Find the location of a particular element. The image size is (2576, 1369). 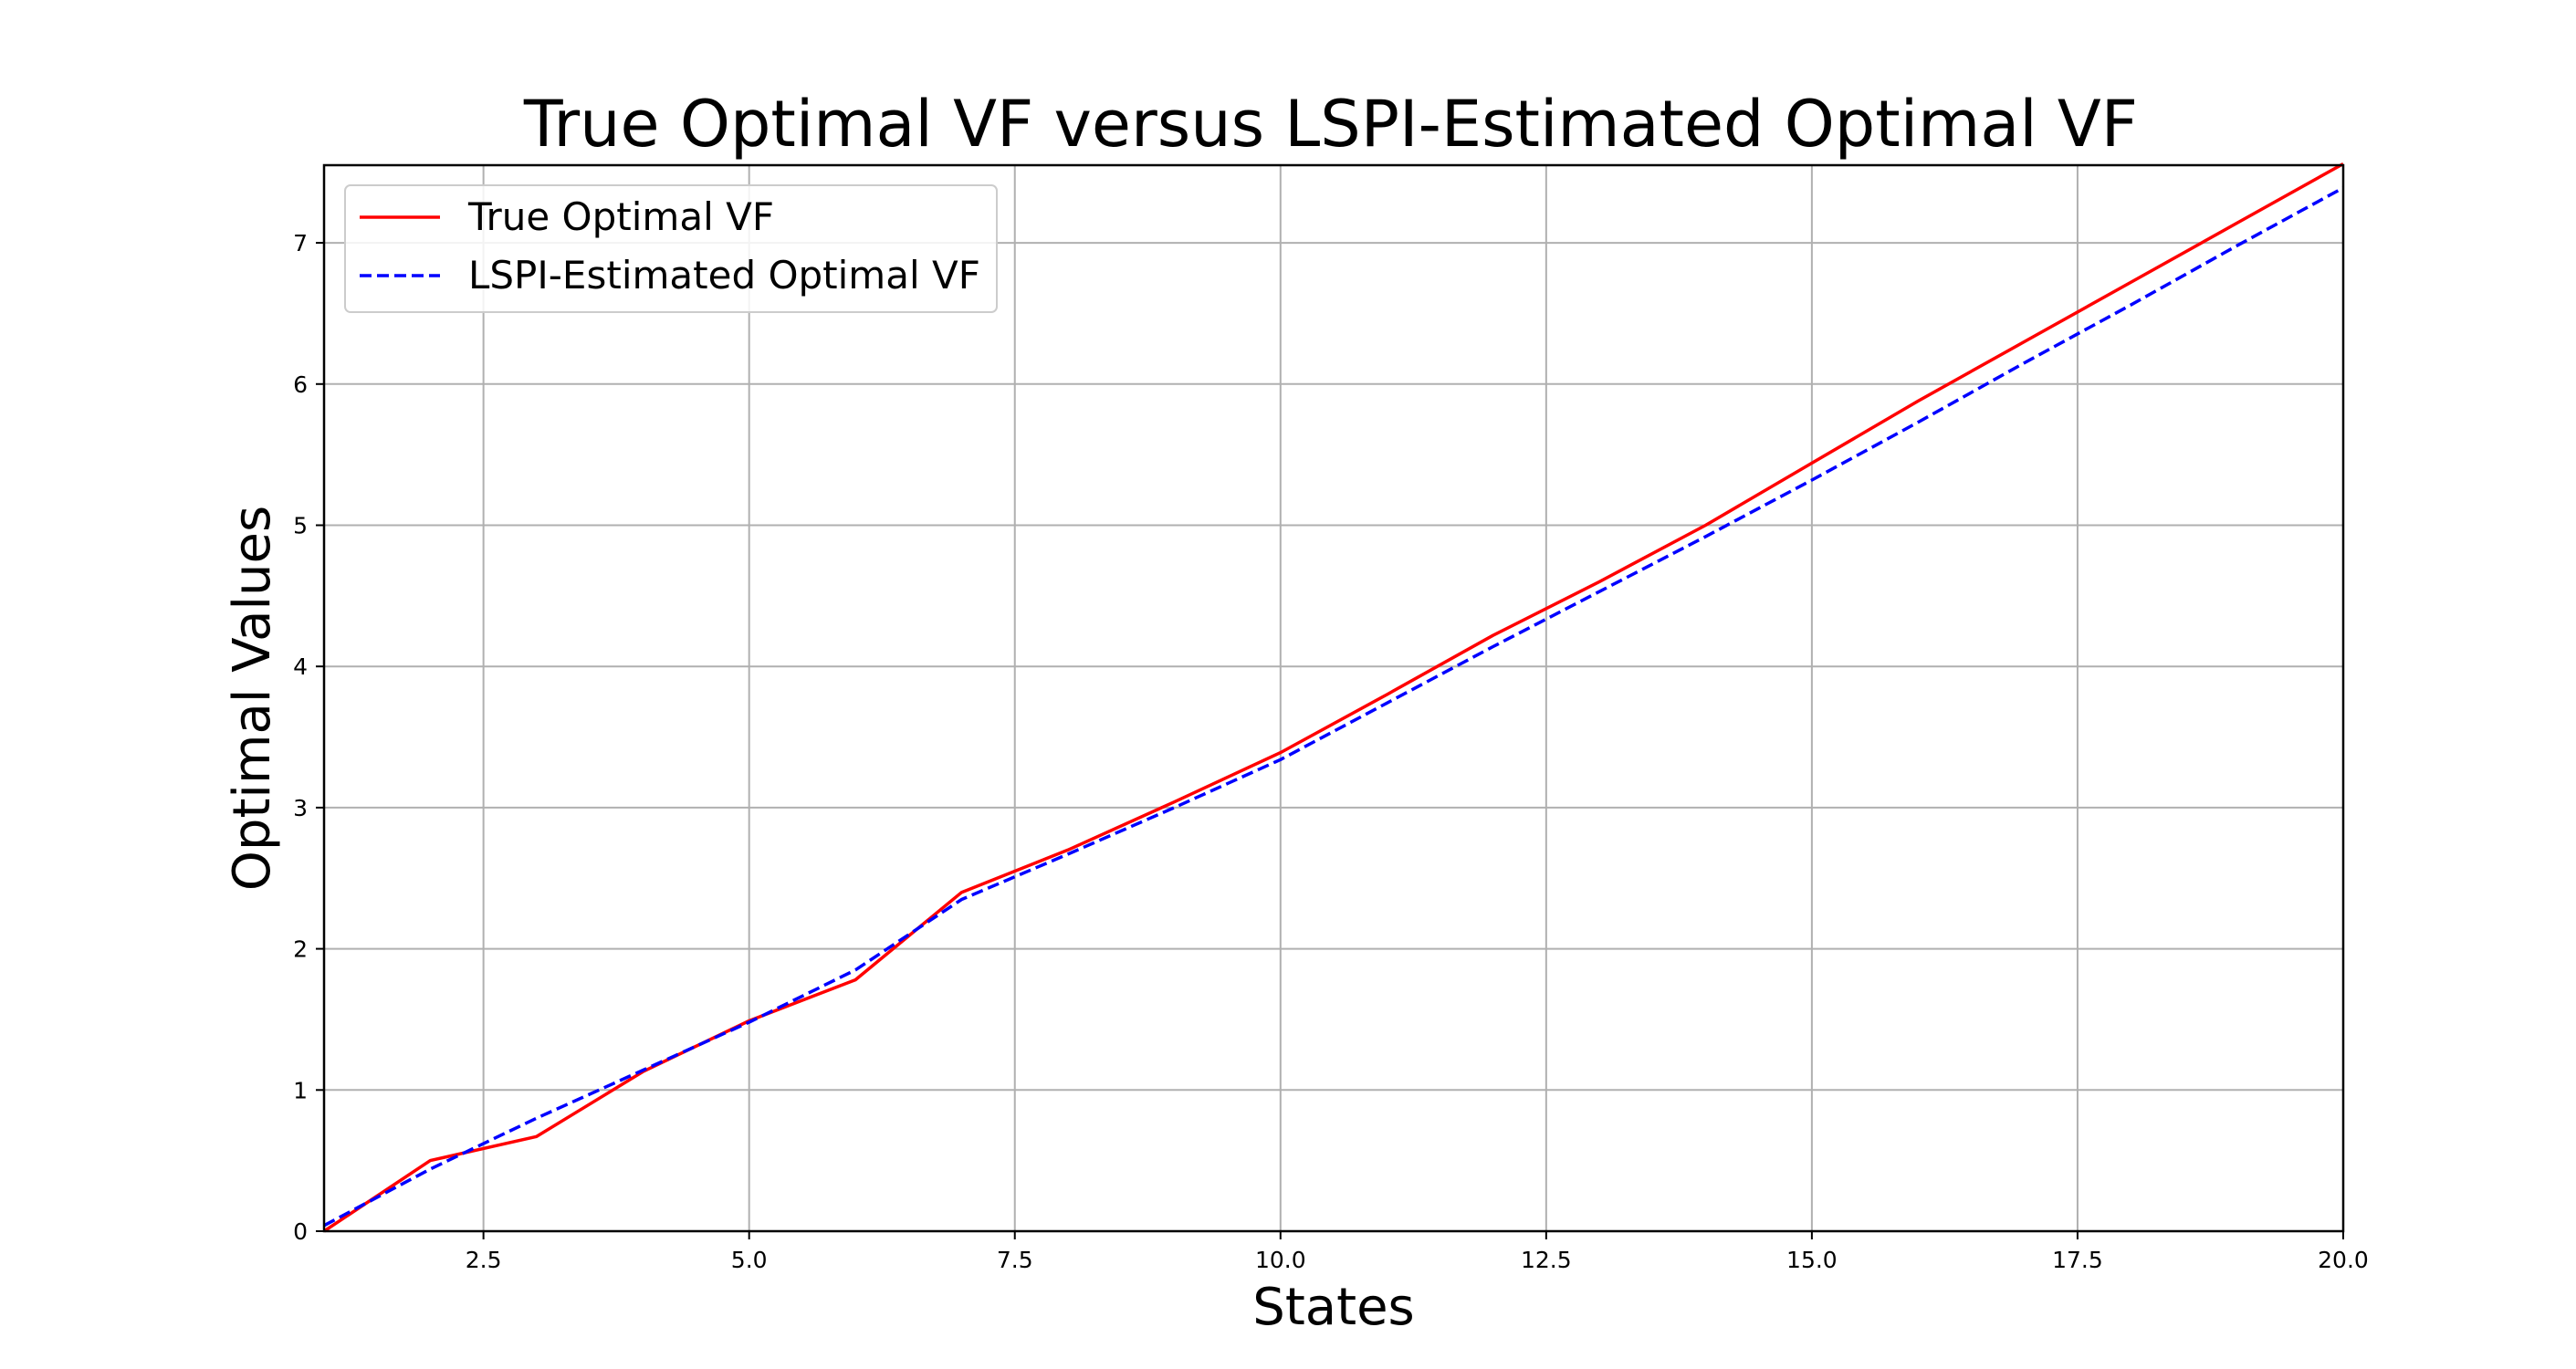

y-tick-label: 2 is located at coordinates (300, 949).